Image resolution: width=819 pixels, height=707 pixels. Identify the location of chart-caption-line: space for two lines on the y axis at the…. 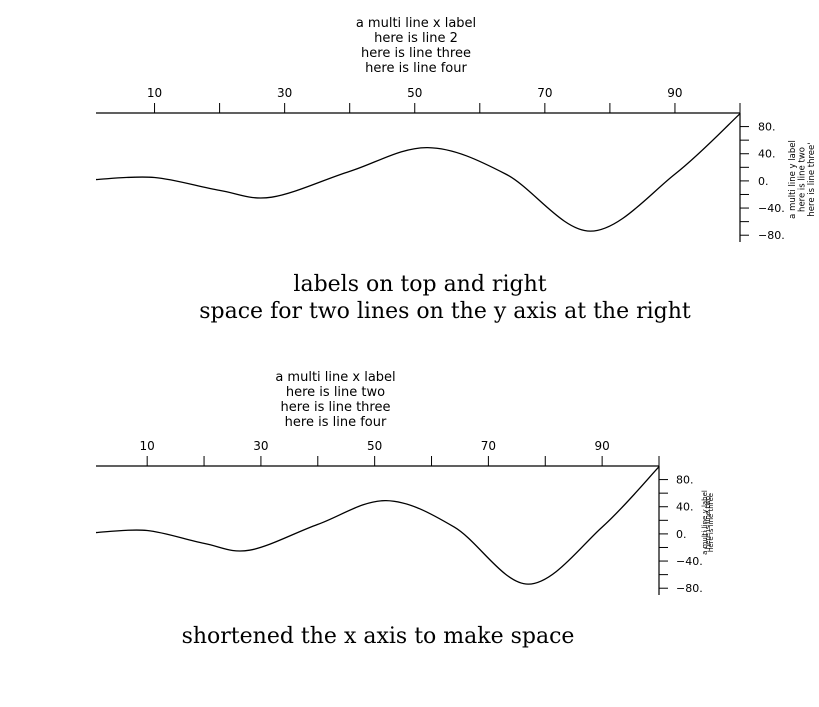
(445, 311).